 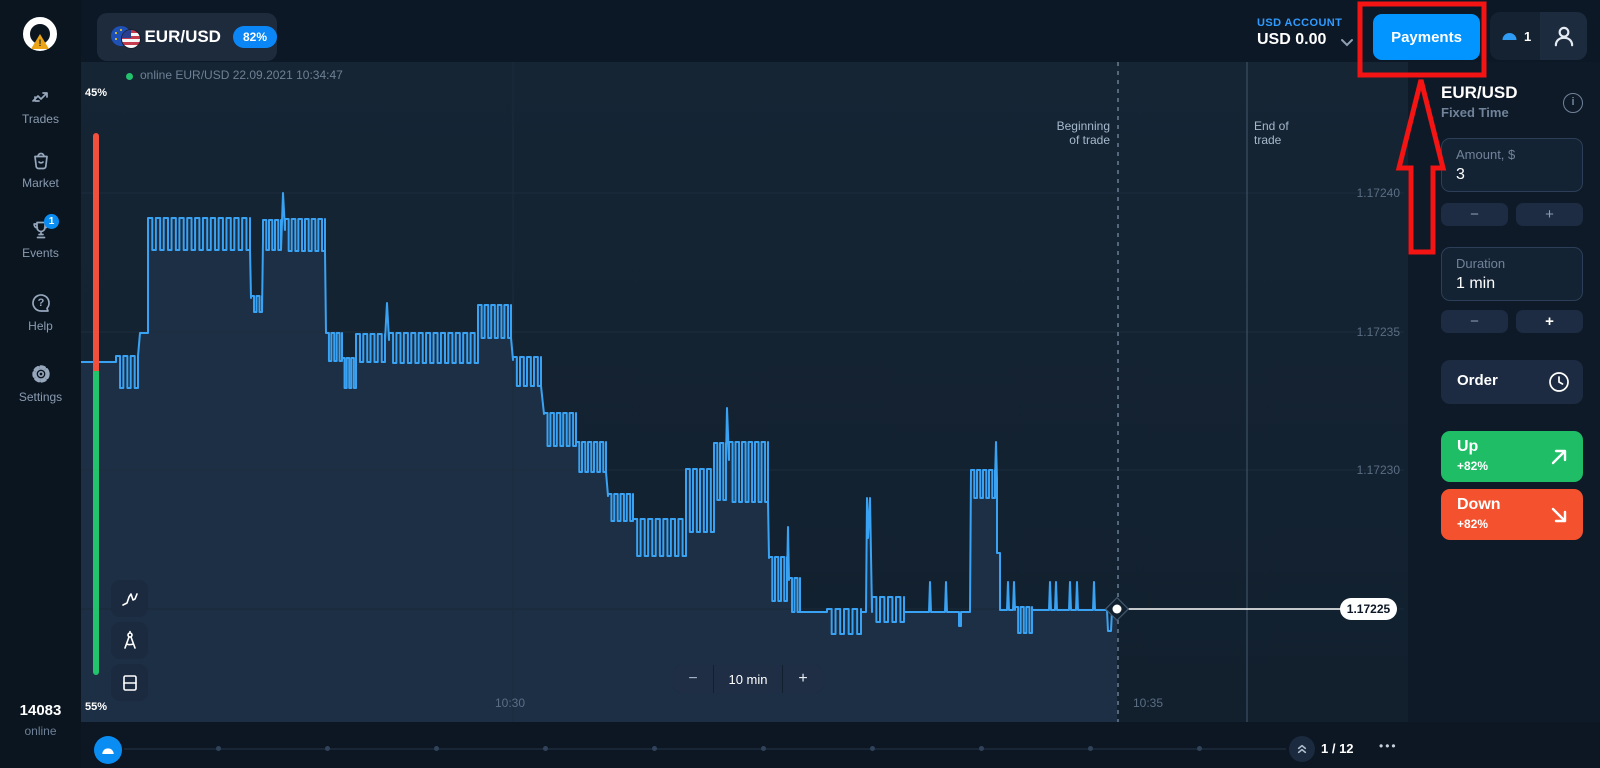 I want to click on amount-plus-button: +, so click(x=1549, y=214).